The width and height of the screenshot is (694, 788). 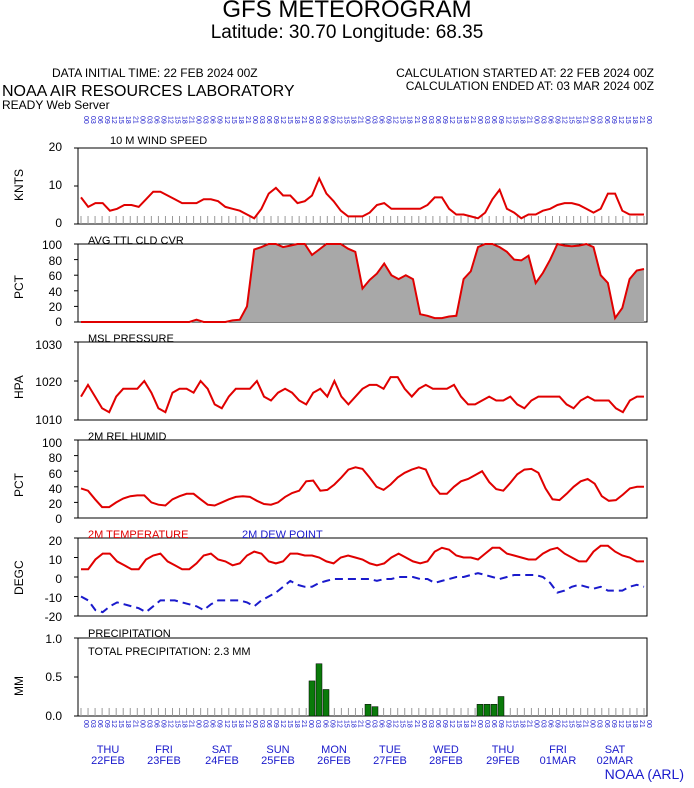 What do you see at coordinates (19, 485) in the screenshot?
I see `humid-ylabel: PCT` at bounding box center [19, 485].